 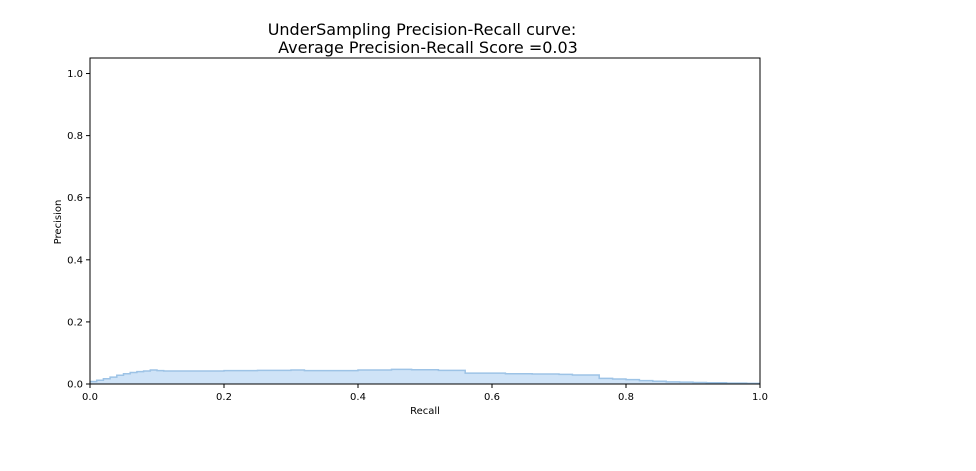 What do you see at coordinates (58, 222) in the screenshot?
I see `y-axis-label: Precision` at bounding box center [58, 222].